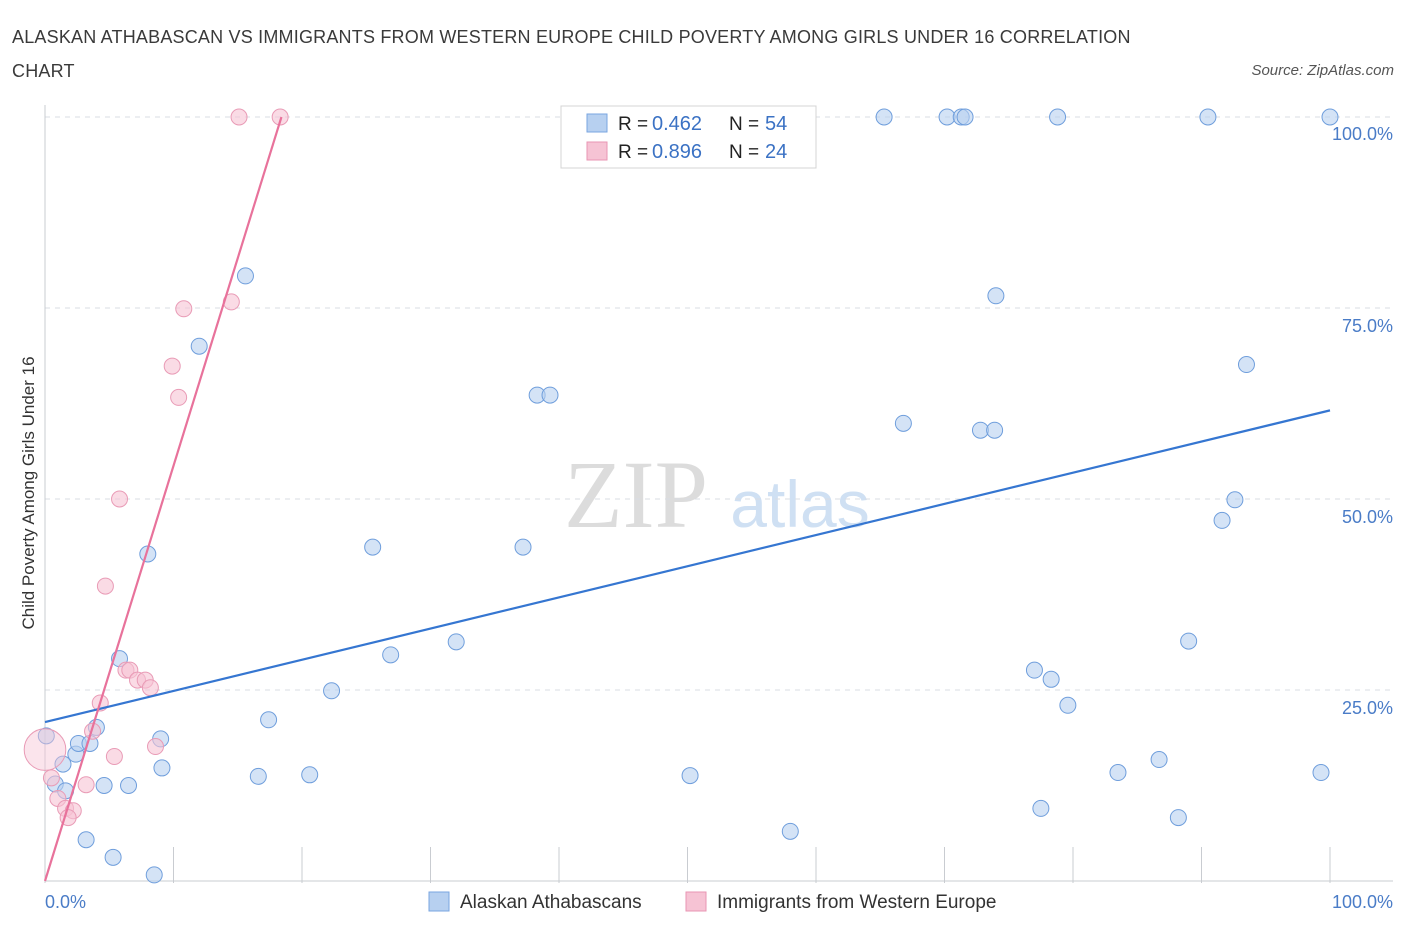  Describe the element at coordinates (551, 902) in the screenshot. I see `legend-label-alaskan-athabascans: Alaskan Athabascans` at that location.